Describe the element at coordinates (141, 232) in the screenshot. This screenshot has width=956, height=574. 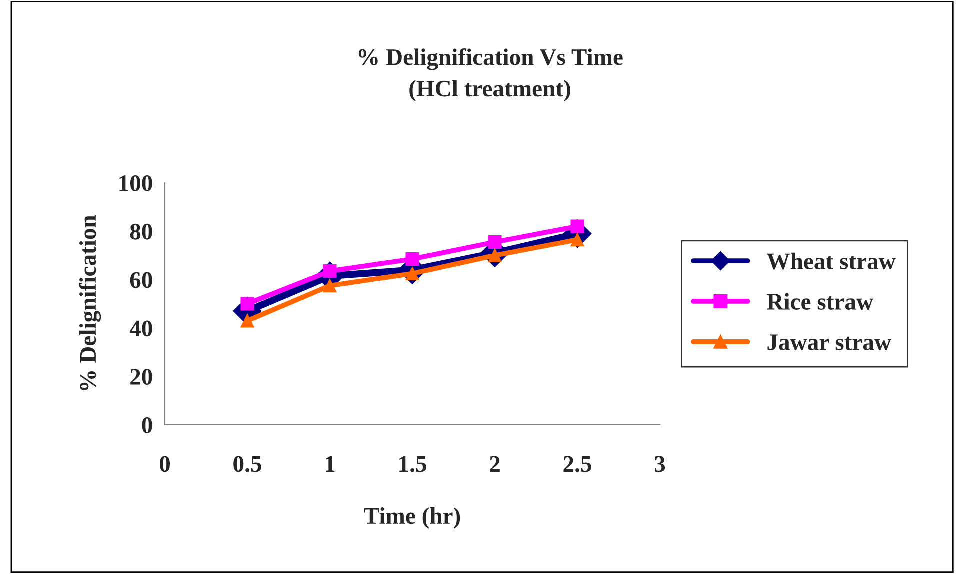
I see `y-tick-label: 80` at that location.